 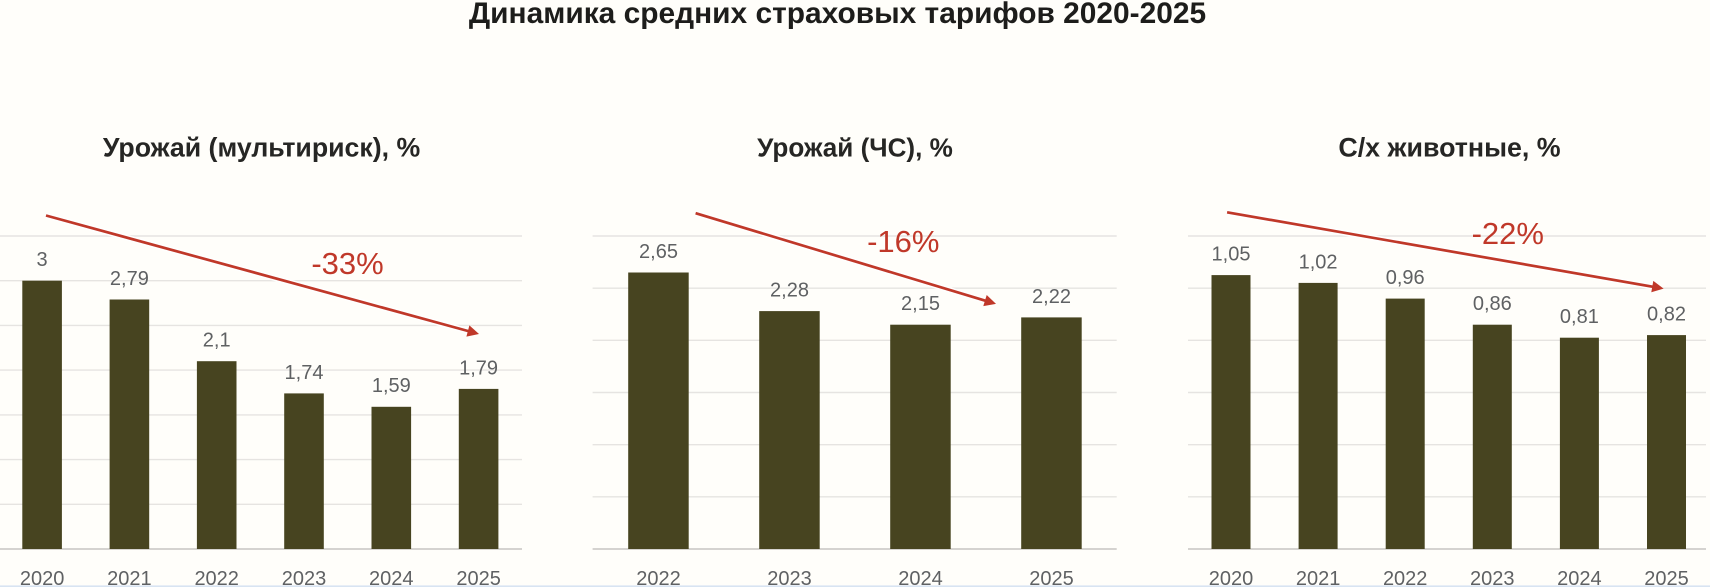 I want to click on svg-text: 0,96, so click(x=1405, y=278).